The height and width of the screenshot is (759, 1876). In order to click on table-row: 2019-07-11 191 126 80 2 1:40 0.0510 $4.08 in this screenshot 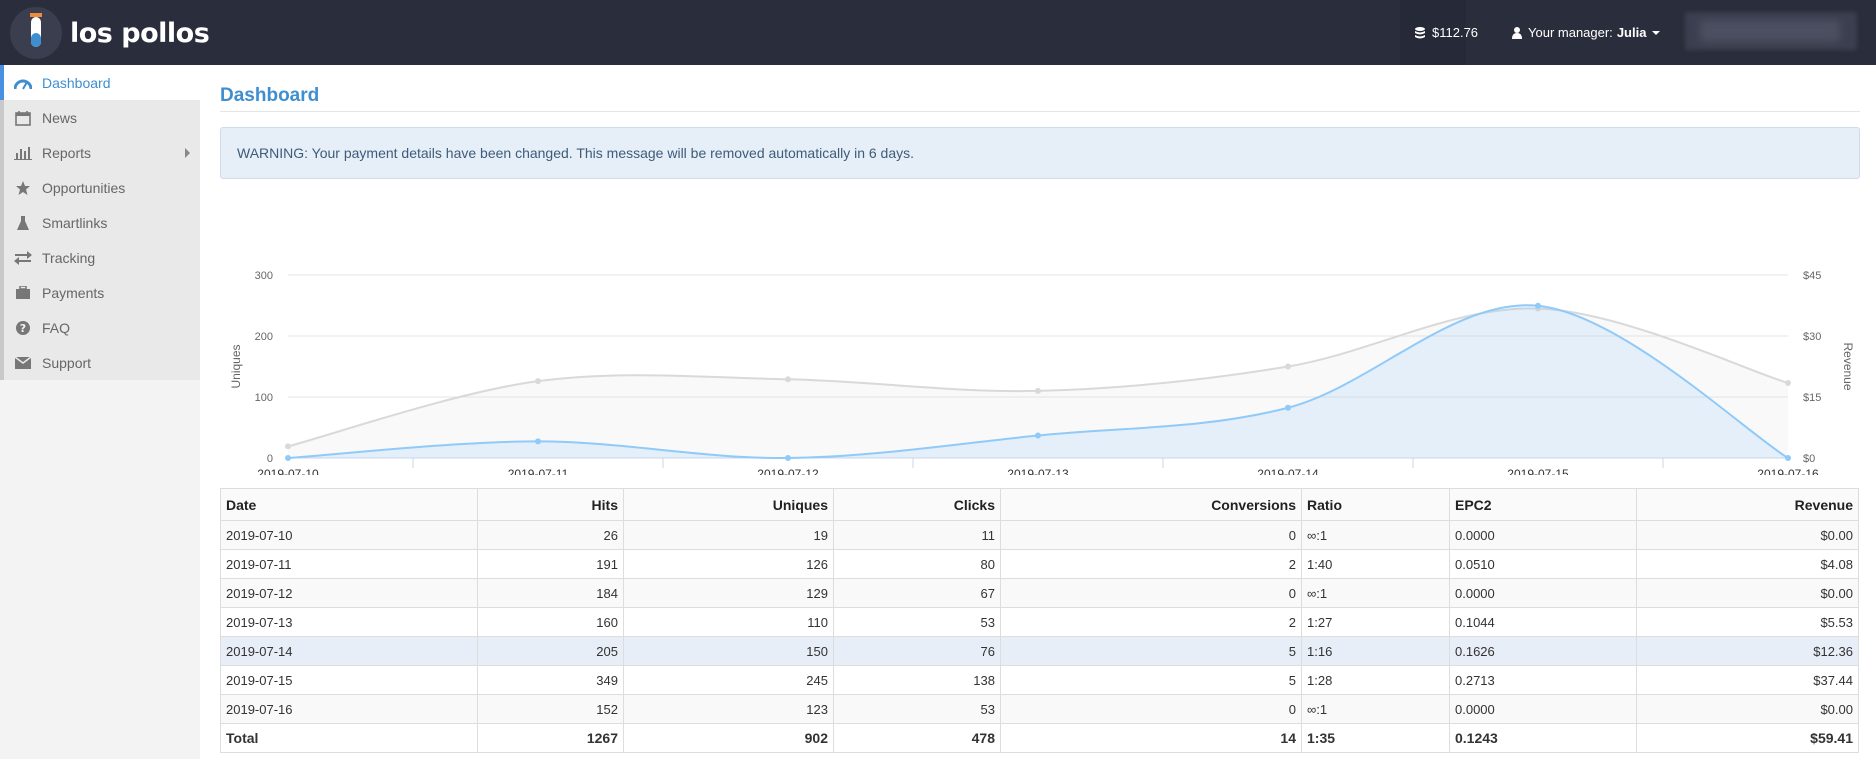, I will do `click(1039, 564)`.